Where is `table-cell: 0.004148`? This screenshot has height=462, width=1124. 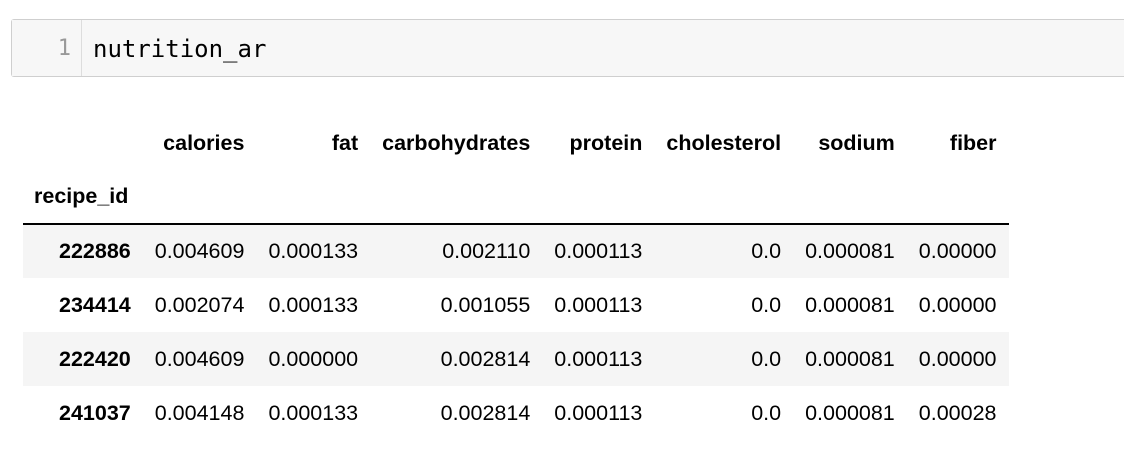
table-cell: 0.004148 is located at coordinates (199, 412).